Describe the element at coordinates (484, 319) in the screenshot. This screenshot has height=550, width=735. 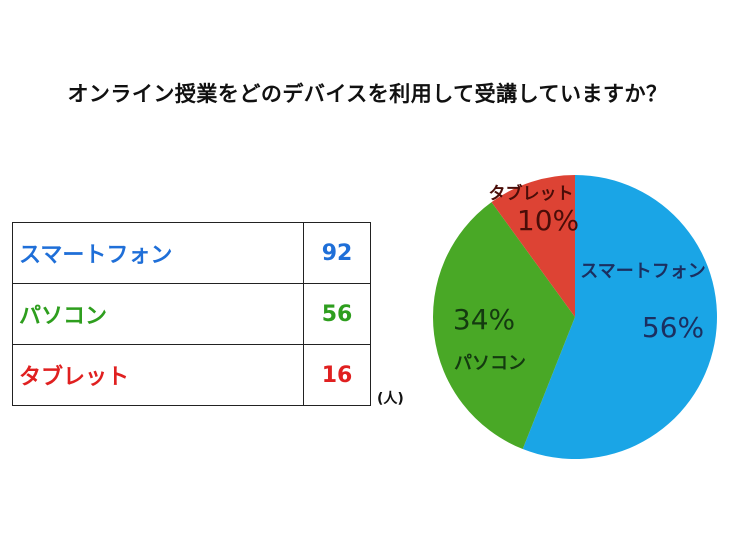
I see `slice-percent-pc: 34%` at that location.